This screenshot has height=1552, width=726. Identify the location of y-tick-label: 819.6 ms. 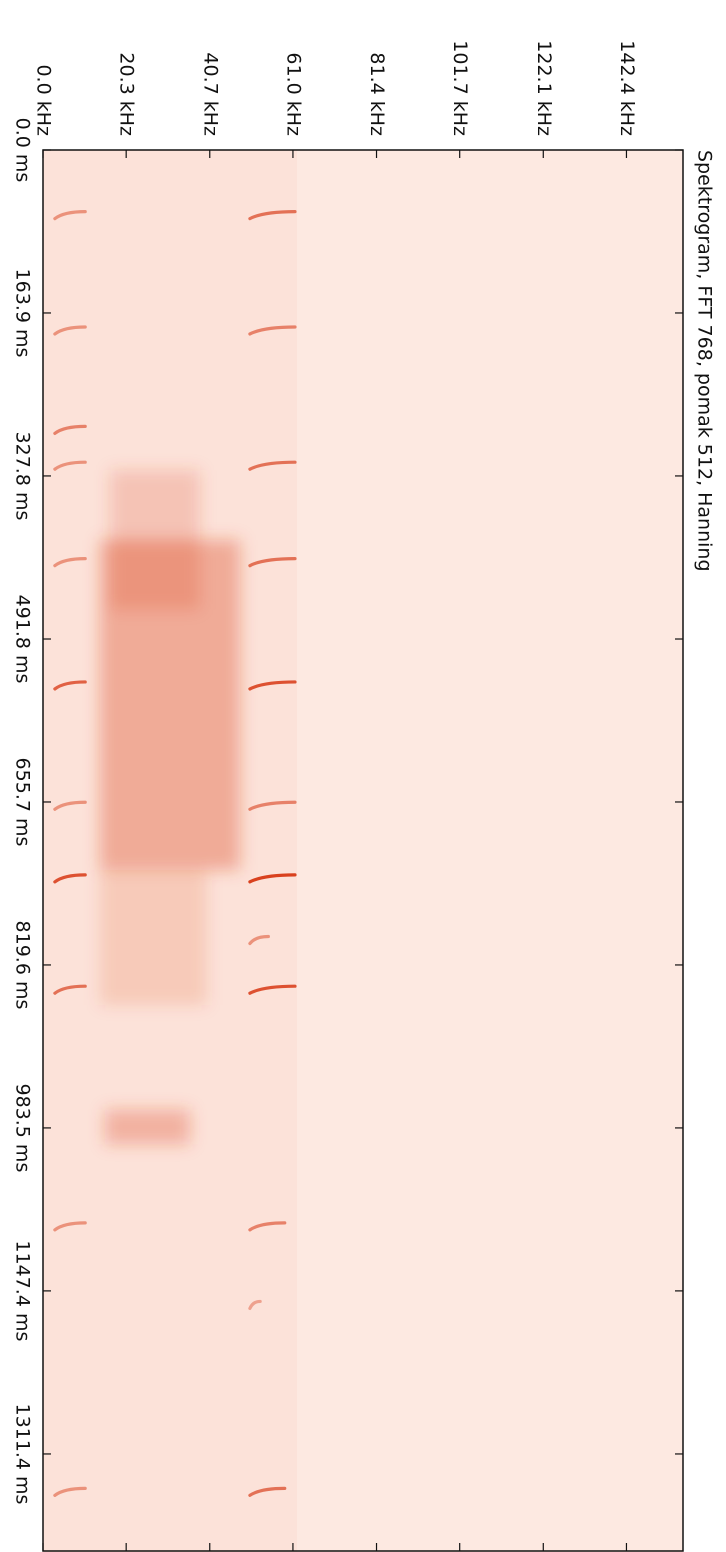
(23, 965).